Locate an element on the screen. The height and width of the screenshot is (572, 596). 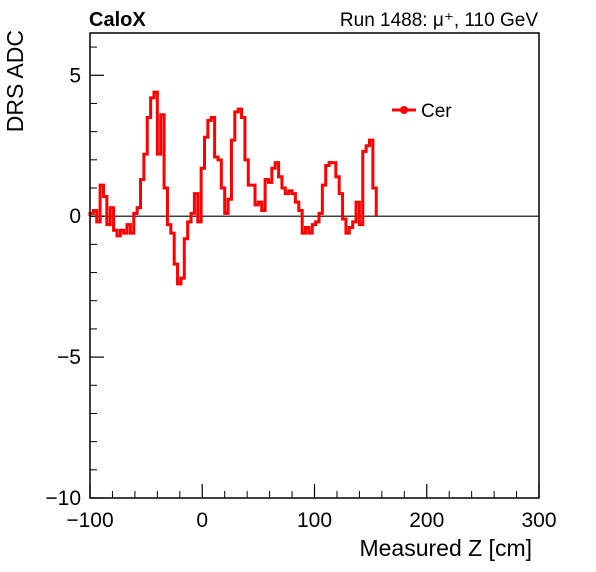
legend-marker-cer is located at coordinates (404, 110).